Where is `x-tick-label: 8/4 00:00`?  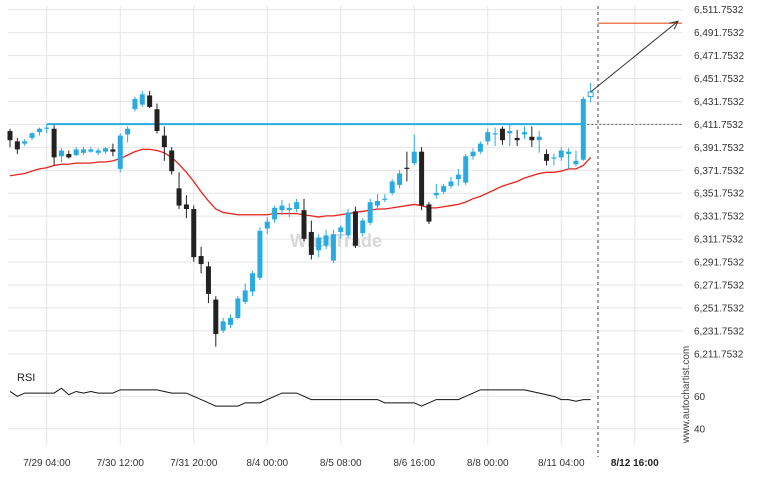 x-tick-label: 8/4 00:00 is located at coordinates (267, 463).